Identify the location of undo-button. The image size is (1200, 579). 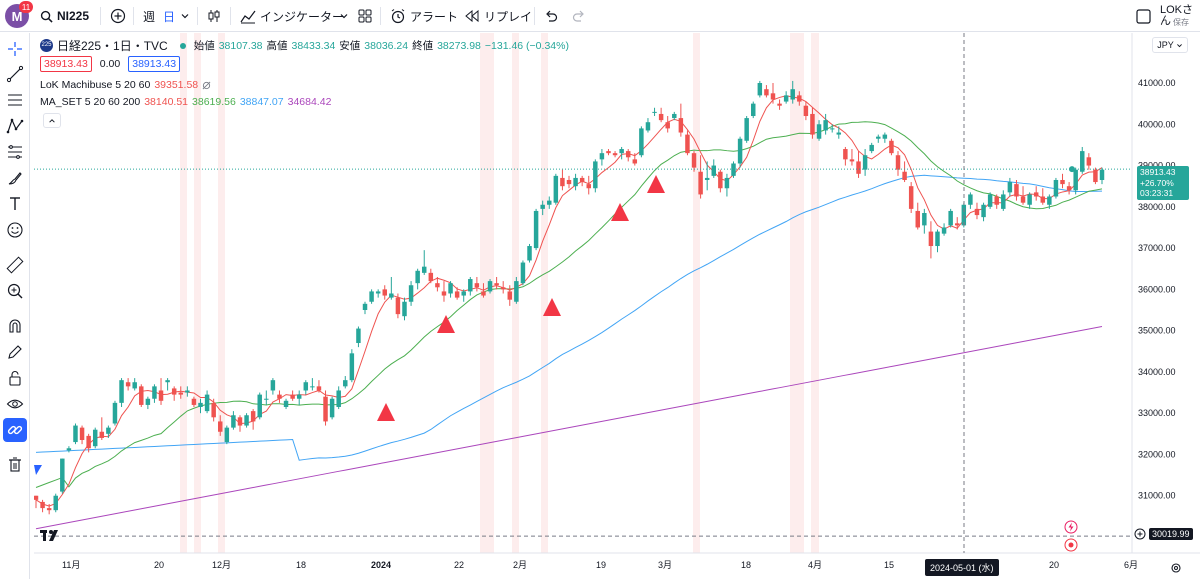
(551, 16).